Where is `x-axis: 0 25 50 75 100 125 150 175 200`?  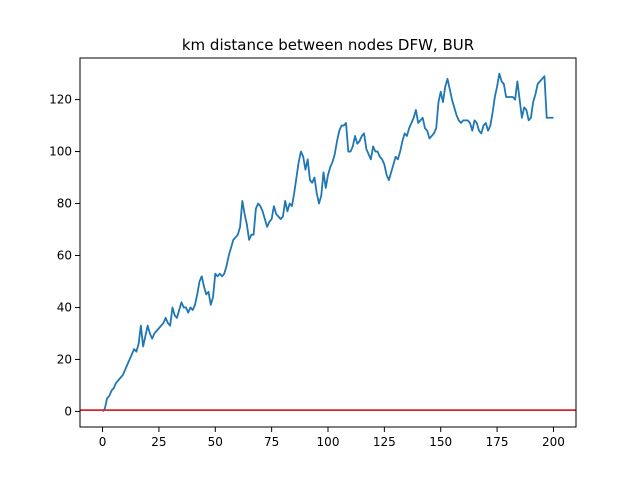
x-axis: 0 25 50 75 100 125 150 175 200 is located at coordinates (332, 438).